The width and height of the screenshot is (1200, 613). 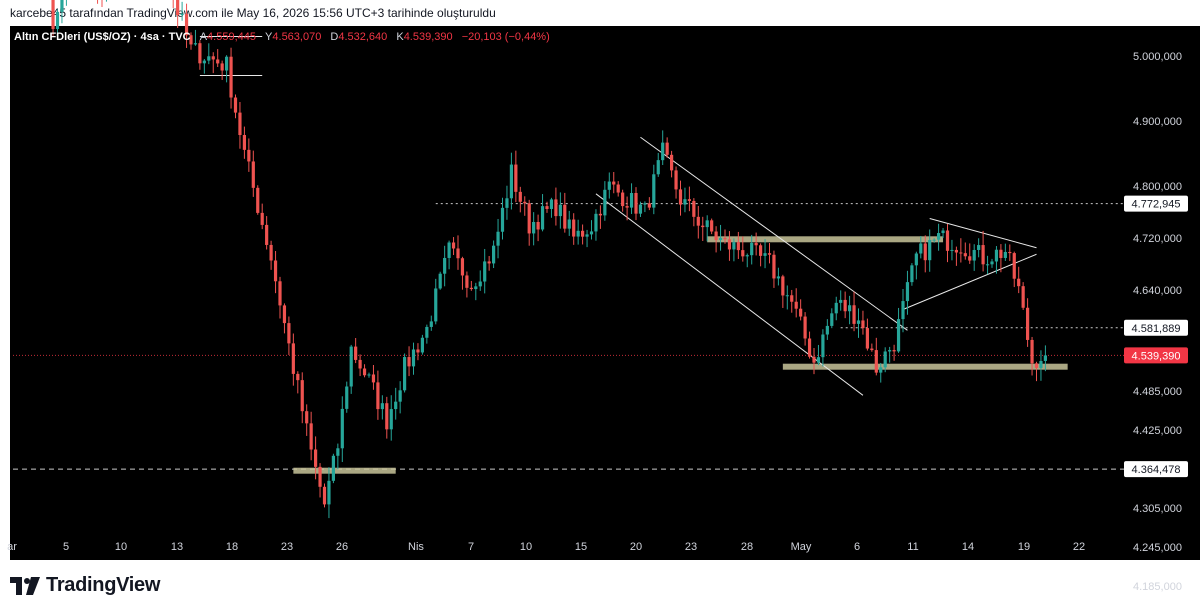 What do you see at coordinates (1157, 187) in the screenshot?
I see `y-tick-label: 4.800,000` at bounding box center [1157, 187].